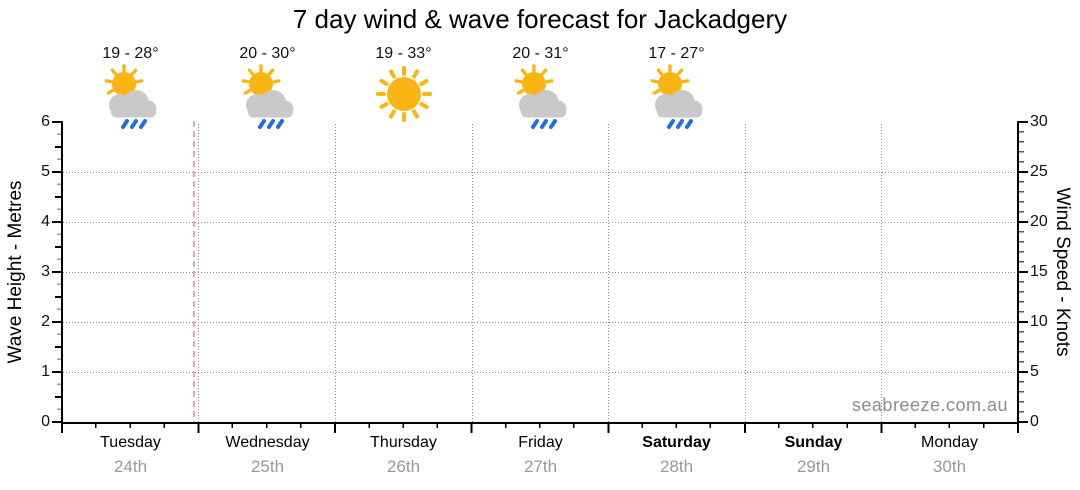  Describe the element at coordinates (45, 121) in the screenshot. I see `wave-height-tick-label: 6` at that location.